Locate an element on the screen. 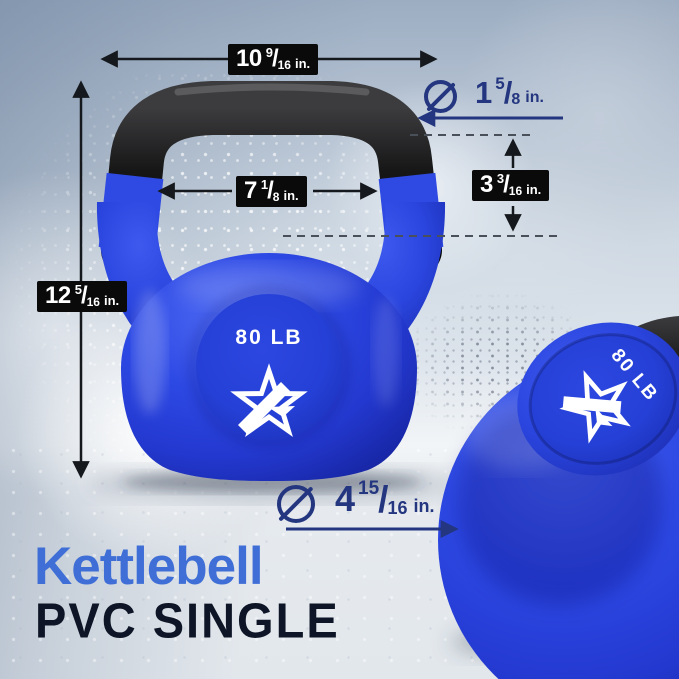 Image resolution: width=679 pixels, height=679 pixels. handle is located at coordinates (271, 179).